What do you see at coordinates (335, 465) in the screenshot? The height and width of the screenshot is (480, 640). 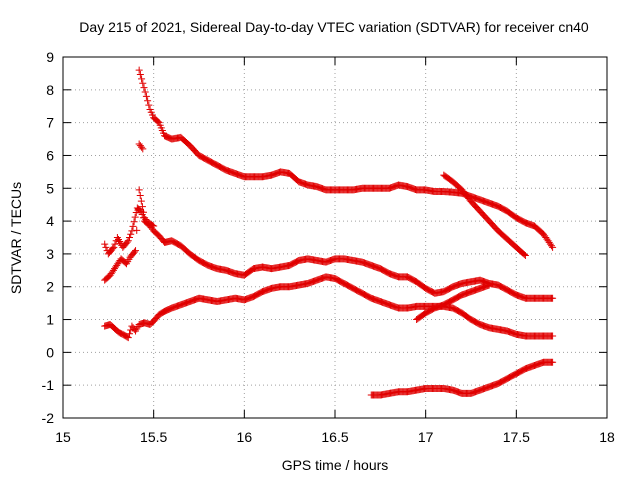 I see `x-axis-label: GPS time / hours` at bounding box center [335, 465].